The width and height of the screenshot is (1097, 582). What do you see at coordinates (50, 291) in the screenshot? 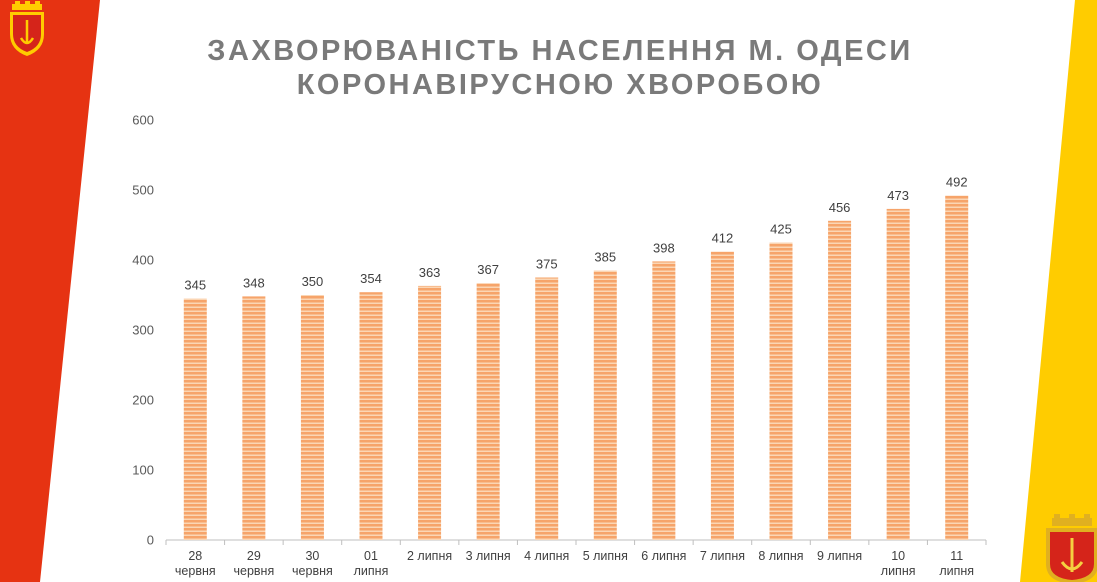
I see `left-red-band` at bounding box center [50, 291].